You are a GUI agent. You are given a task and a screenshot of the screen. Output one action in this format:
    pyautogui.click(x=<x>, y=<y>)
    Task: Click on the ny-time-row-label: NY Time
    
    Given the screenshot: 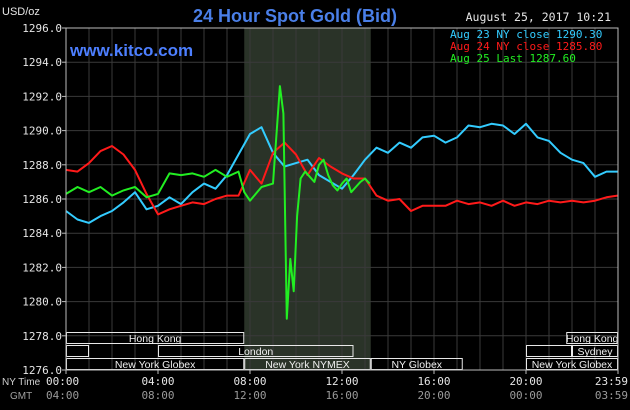 What is the action you would take?
    pyautogui.click(x=21, y=382)
    